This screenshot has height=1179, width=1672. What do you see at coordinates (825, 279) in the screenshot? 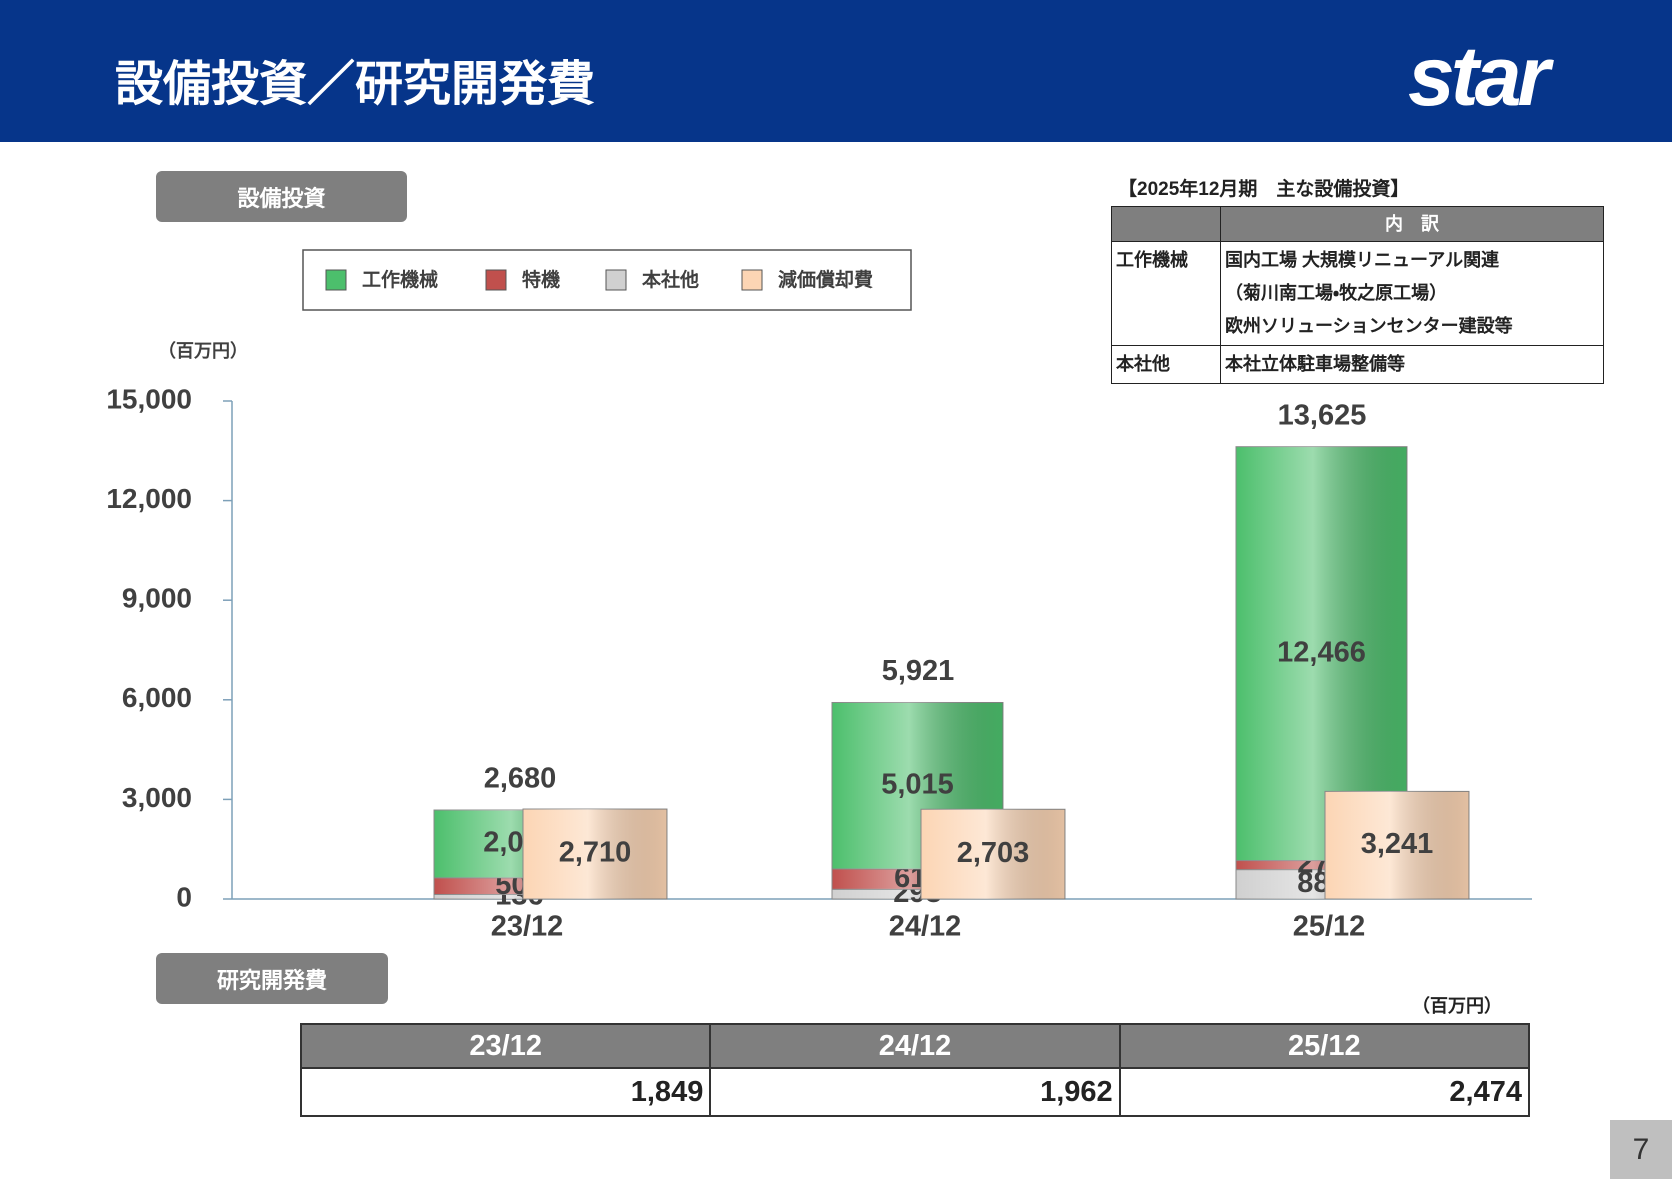
I see `legend-label: 減価償却費` at bounding box center [825, 279].